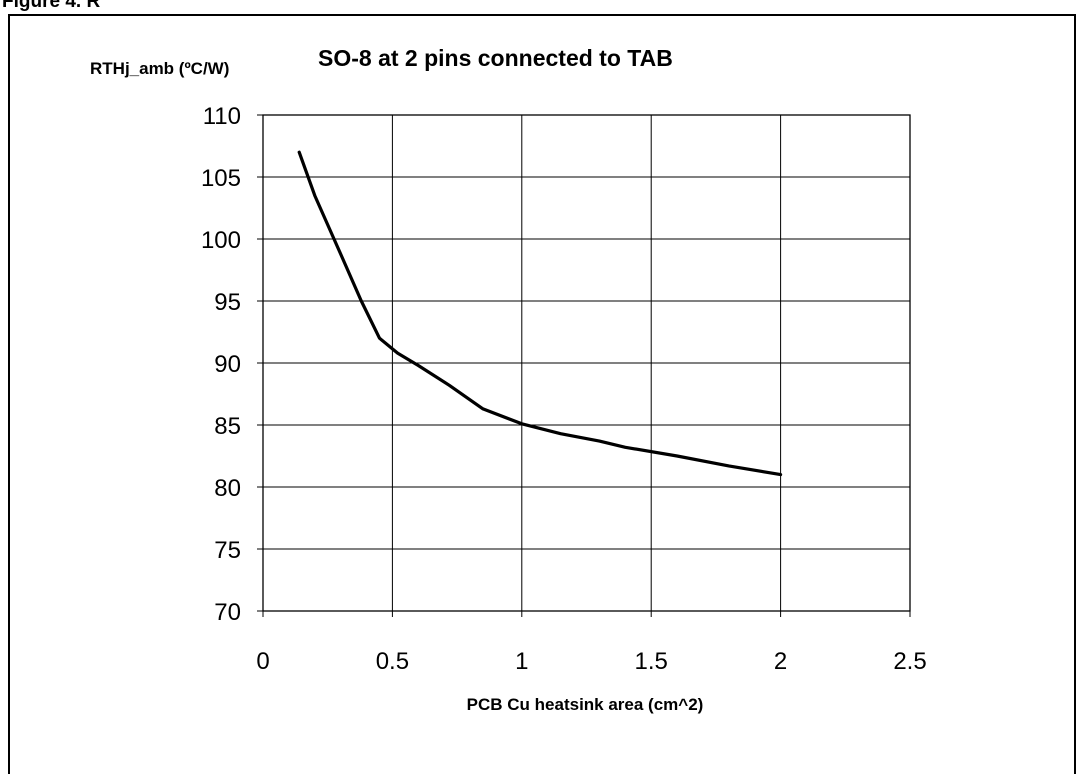  What do you see at coordinates (651, 661) in the screenshot?
I see `x-tick-label: 1.5` at bounding box center [651, 661].